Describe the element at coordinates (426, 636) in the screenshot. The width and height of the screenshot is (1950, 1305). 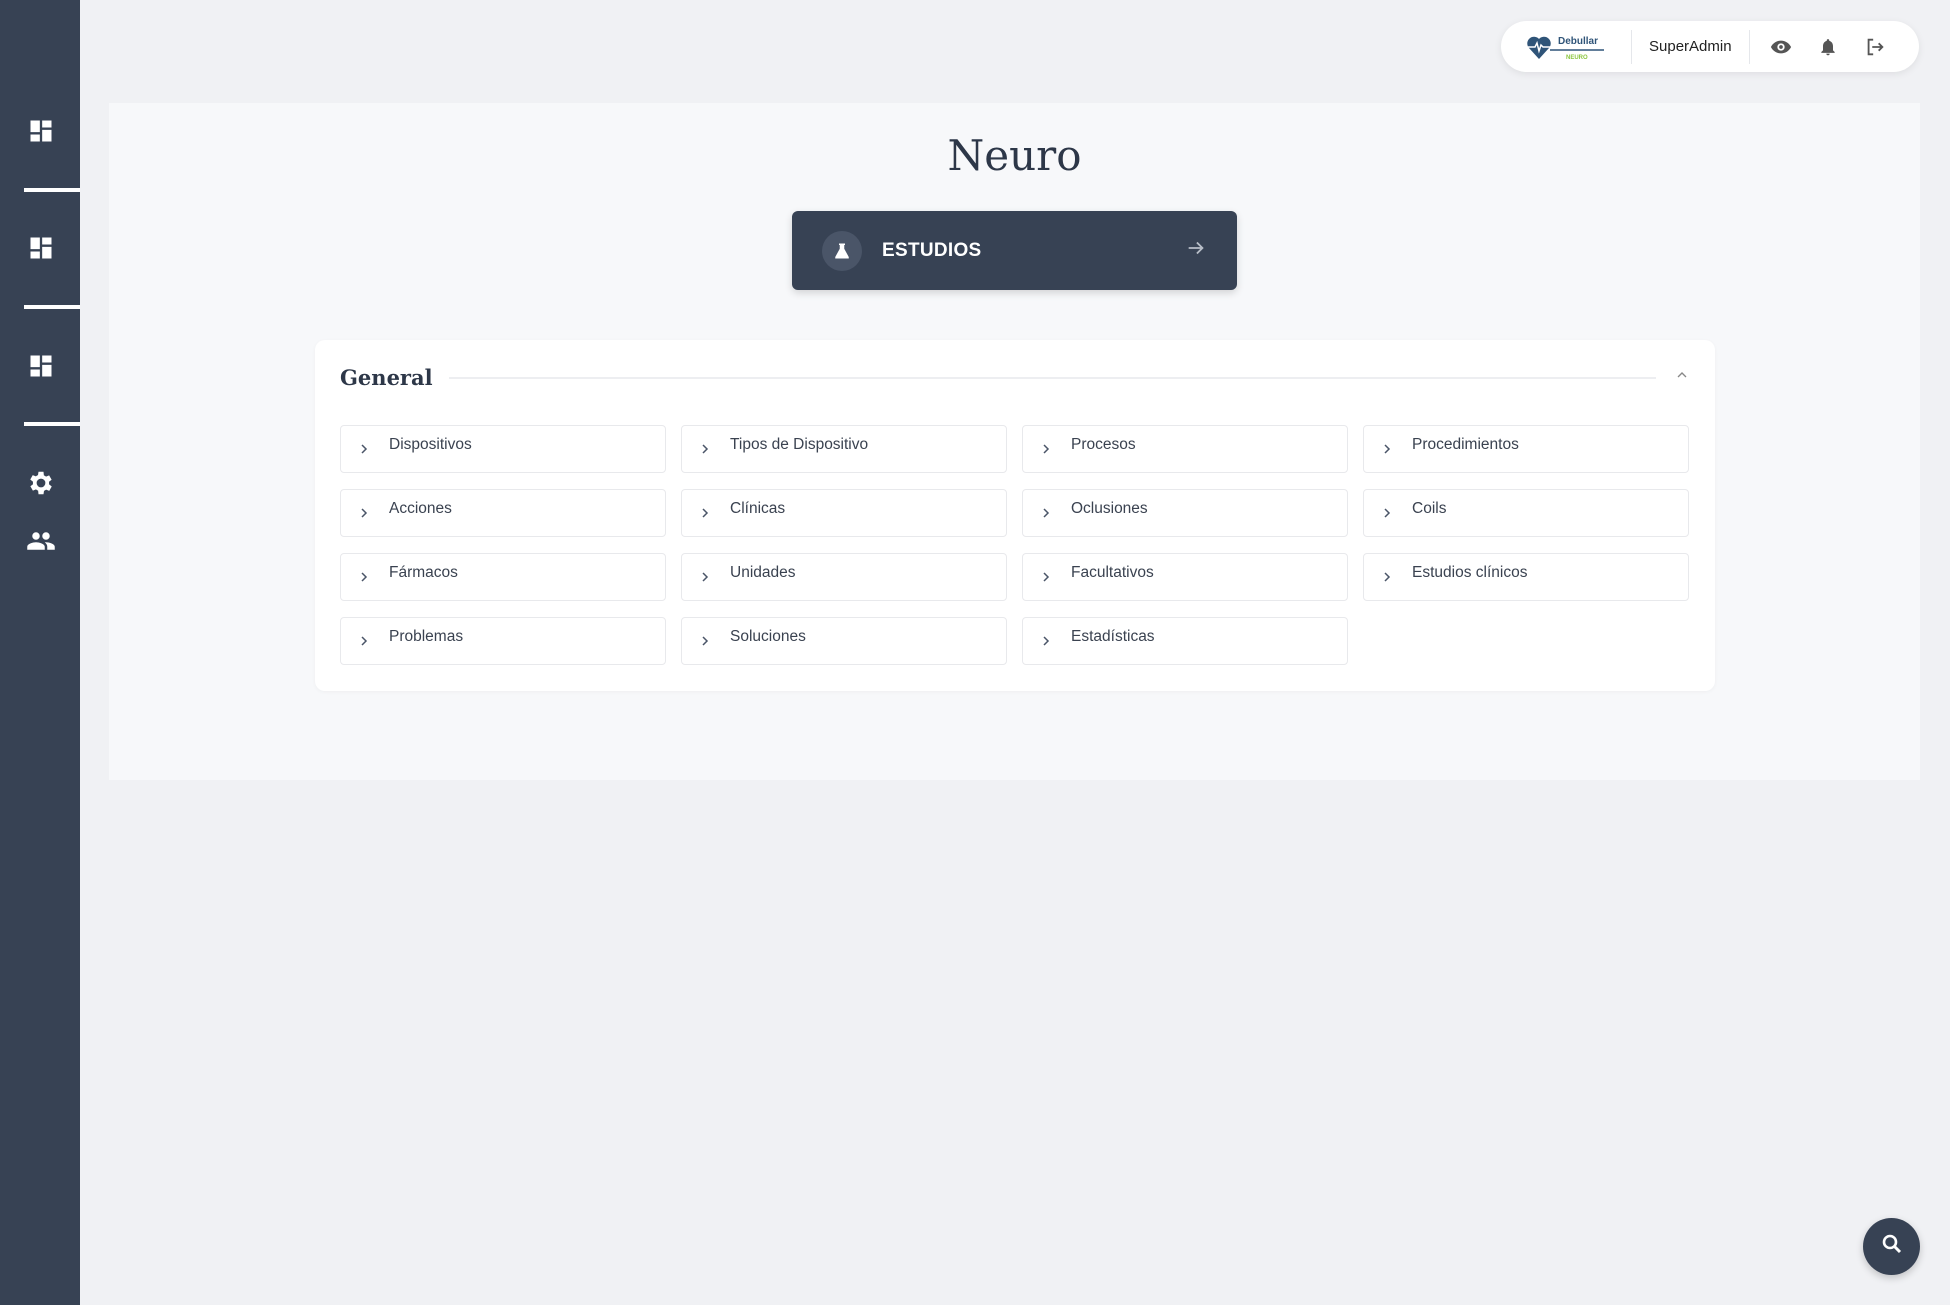
I see `list-item-label: Problemas` at that location.